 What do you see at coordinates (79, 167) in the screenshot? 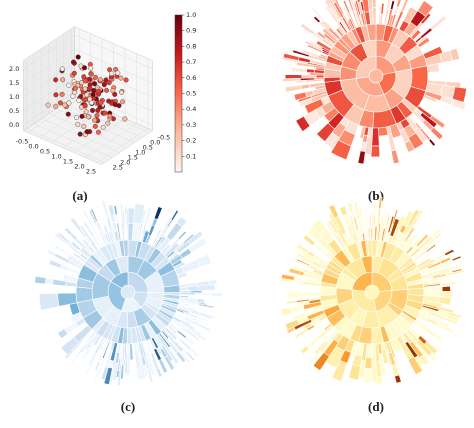
I see `x-tick-label: 2.0` at bounding box center [79, 167].